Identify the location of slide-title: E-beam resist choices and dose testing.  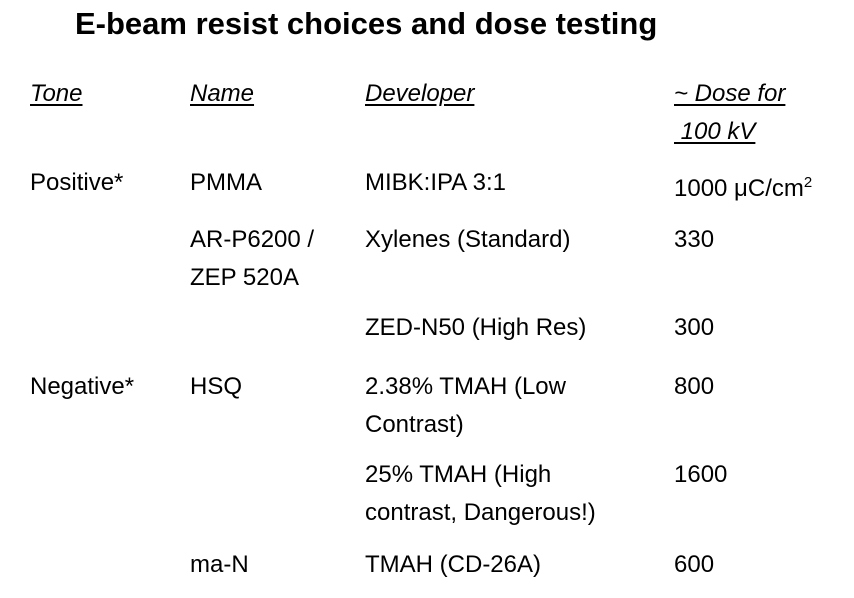
(366, 23).